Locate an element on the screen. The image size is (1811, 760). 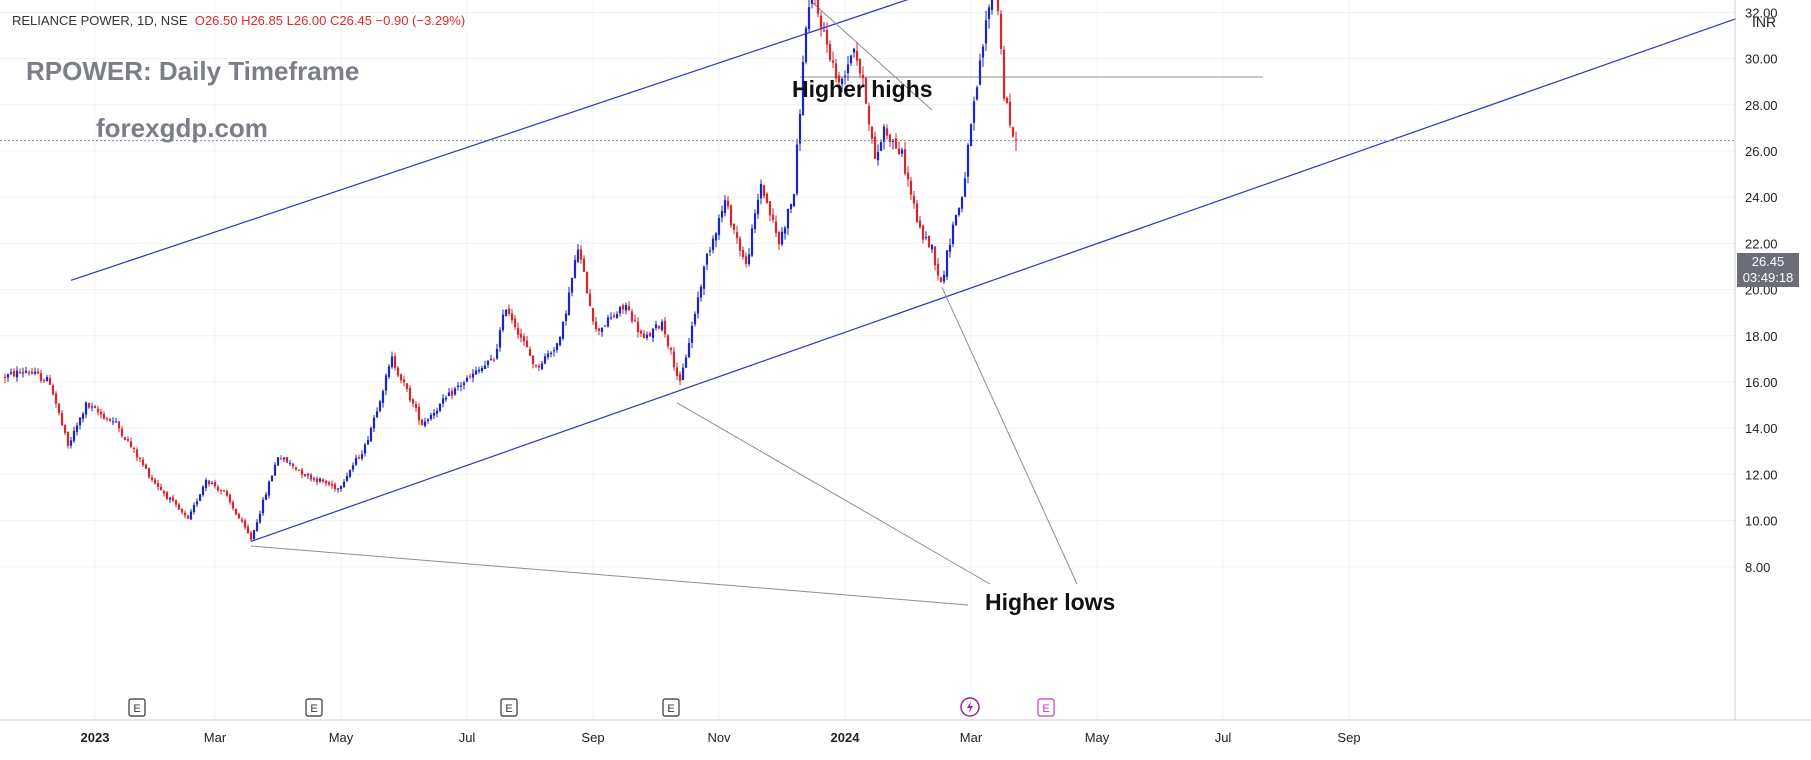
currency-label: INR is located at coordinates (1764, 22).